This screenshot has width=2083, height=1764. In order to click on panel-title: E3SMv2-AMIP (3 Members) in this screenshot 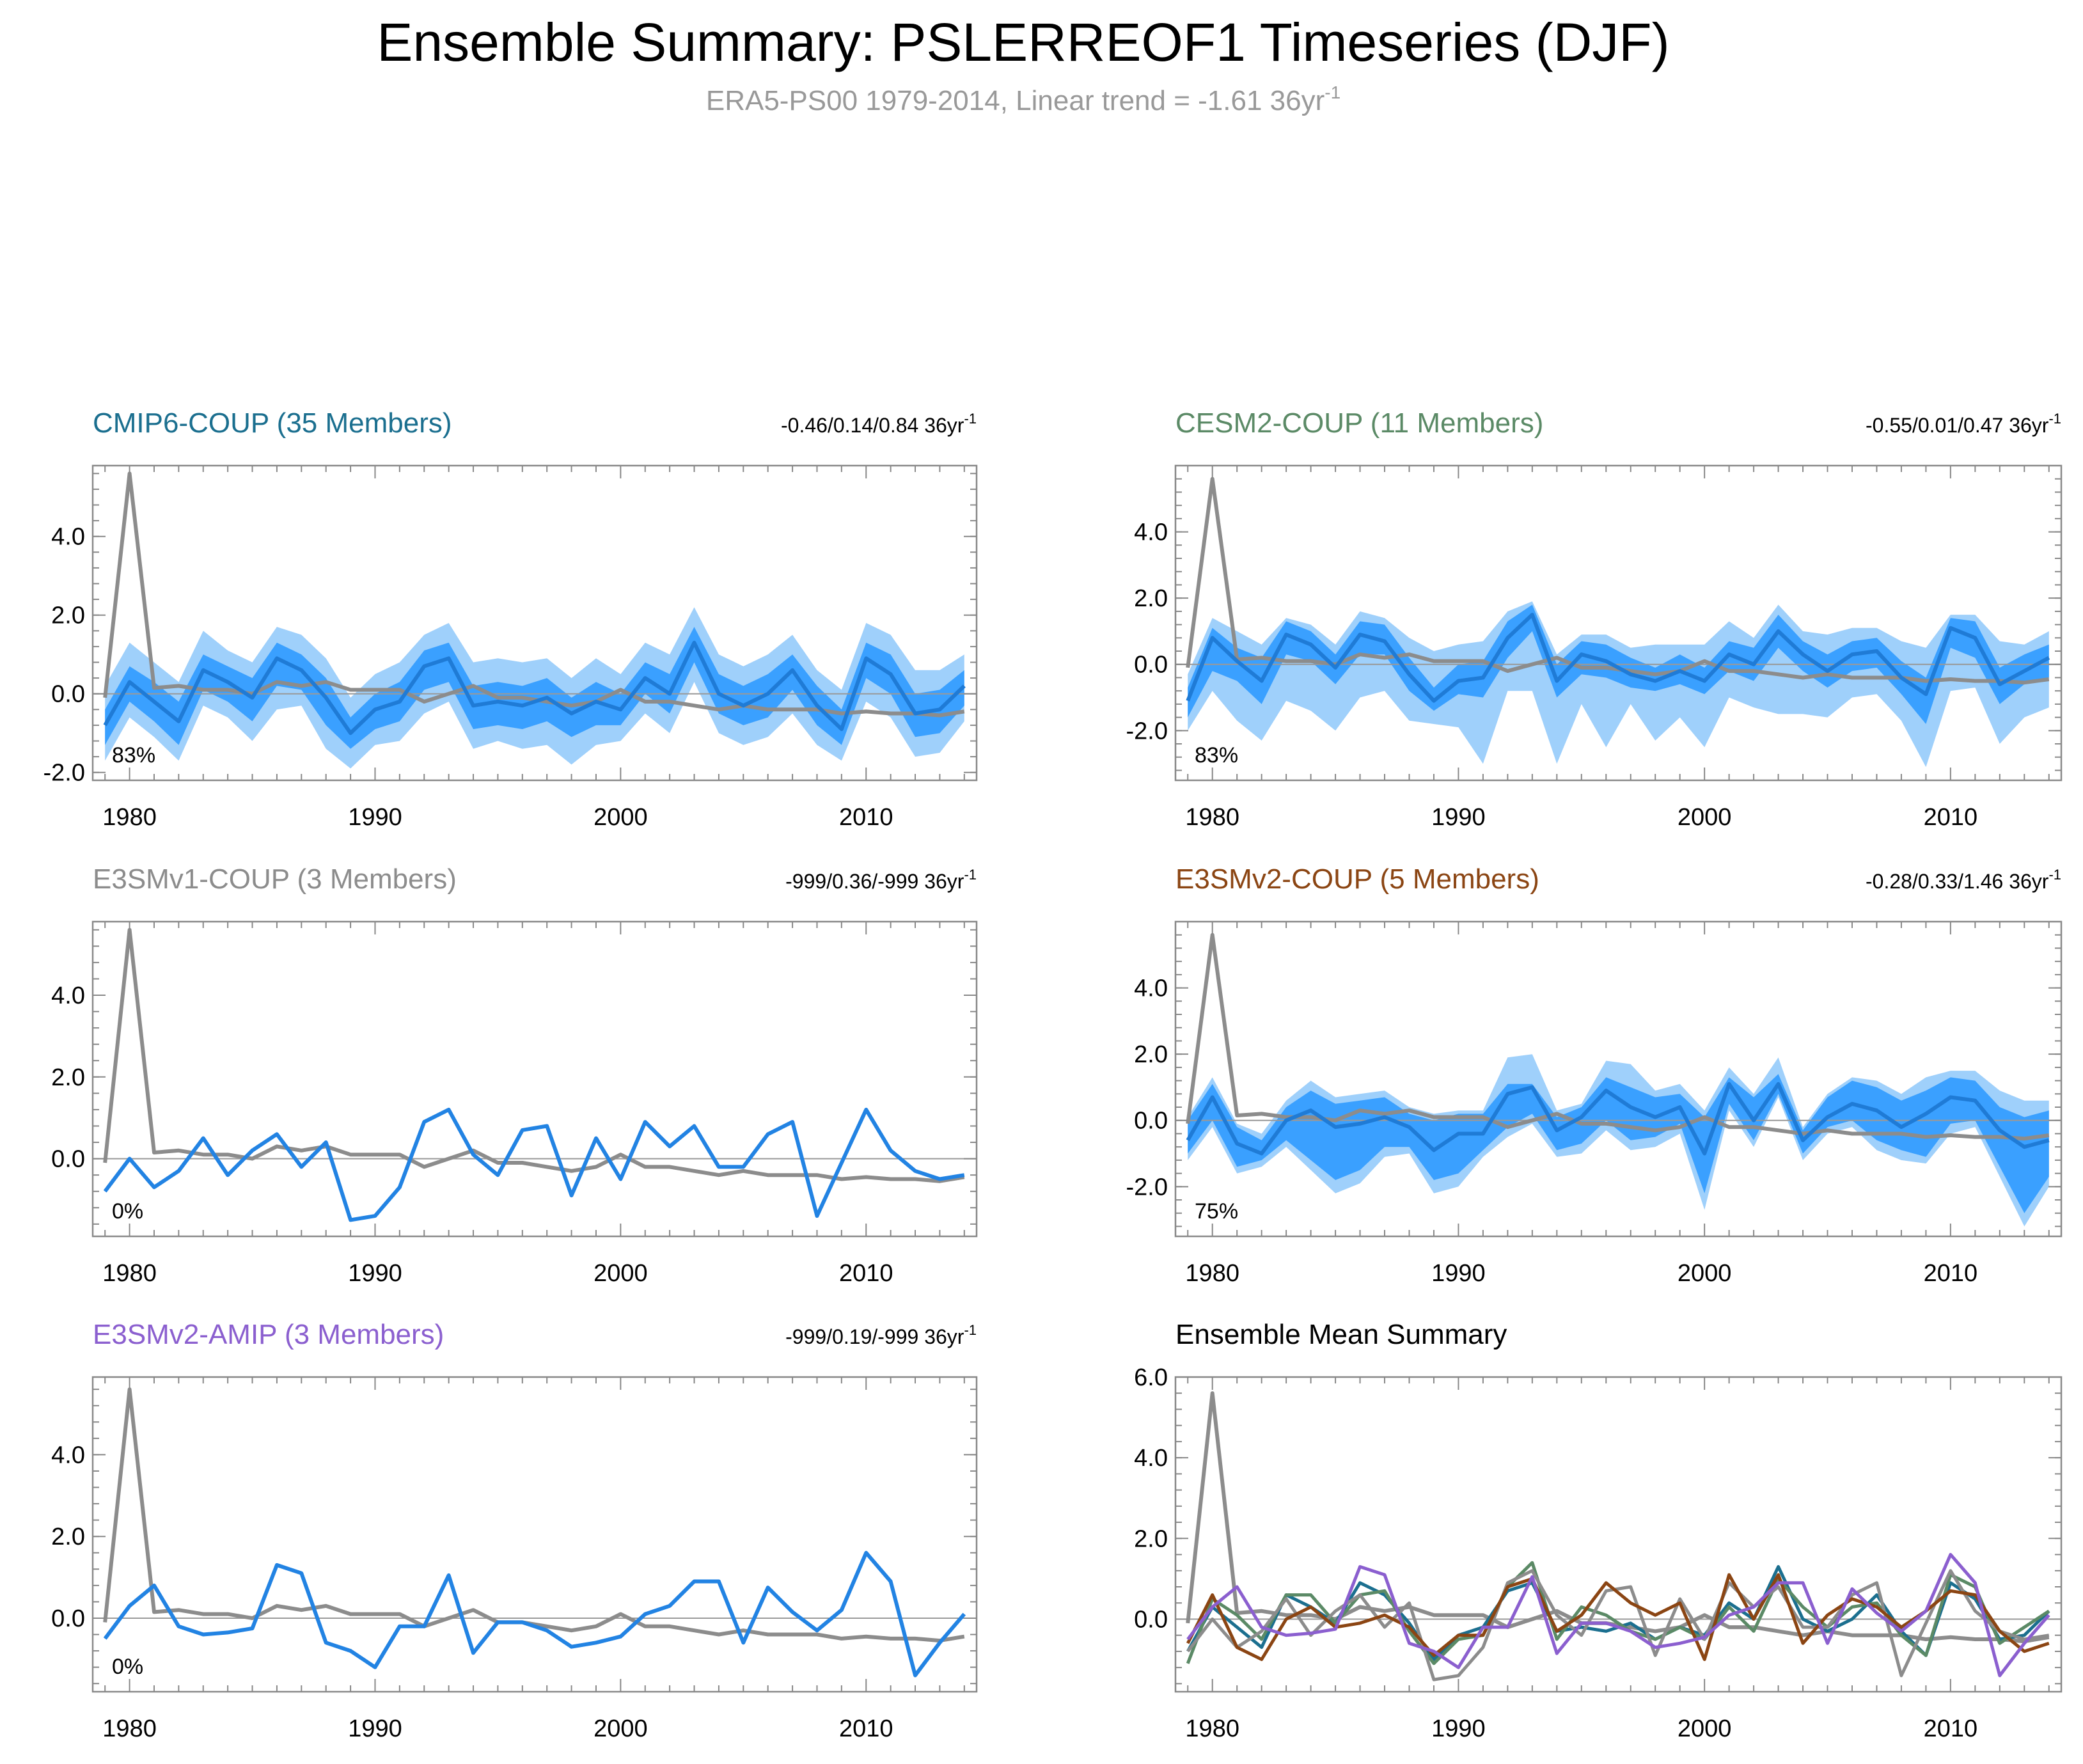, I will do `click(268, 1334)`.